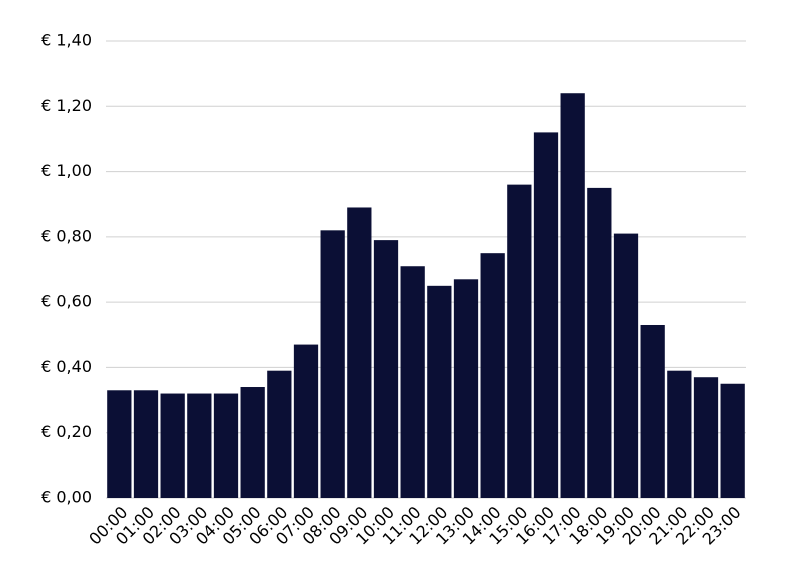 The width and height of the screenshot is (812, 571). I want to click on y-tick-label: € 1,00, so click(66, 170).